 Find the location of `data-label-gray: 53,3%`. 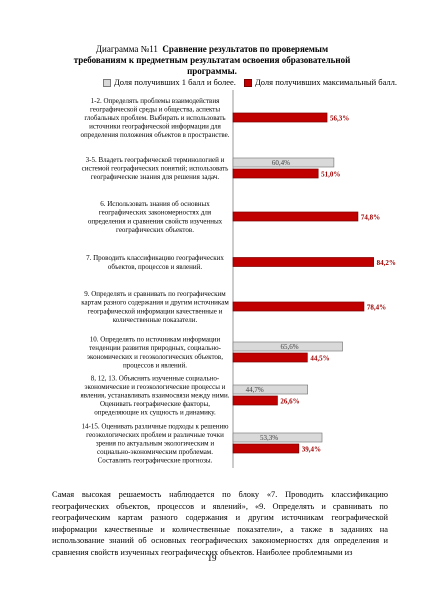

data-label-gray: 53,3% is located at coordinates (269, 438).